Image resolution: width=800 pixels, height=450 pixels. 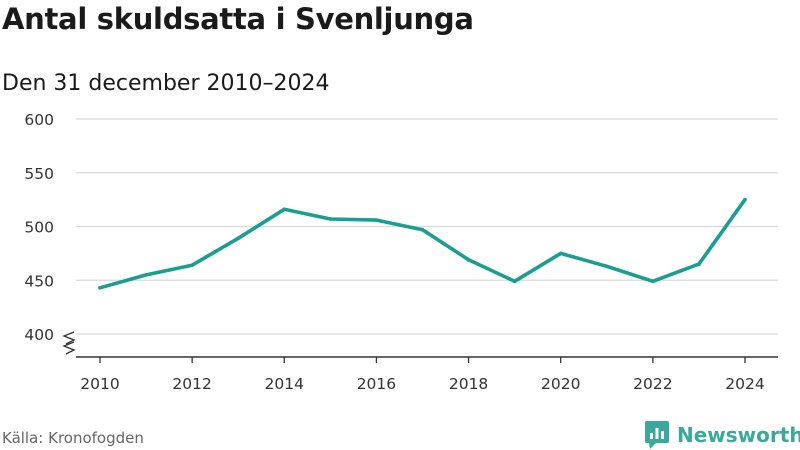 I want to click on x-tick-label: 2010, so click(x=99, y=384).